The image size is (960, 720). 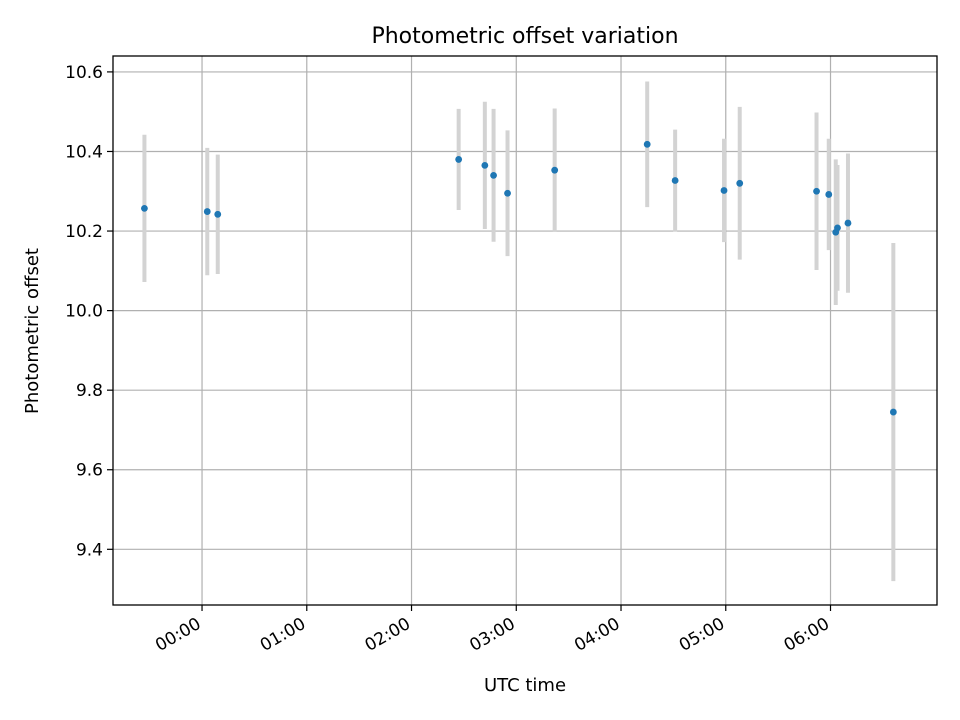 What do you see at coordinates (525, 685) in the screenshot?
I see `x-axis-label: UTC time` at bounding box center [525, 685].